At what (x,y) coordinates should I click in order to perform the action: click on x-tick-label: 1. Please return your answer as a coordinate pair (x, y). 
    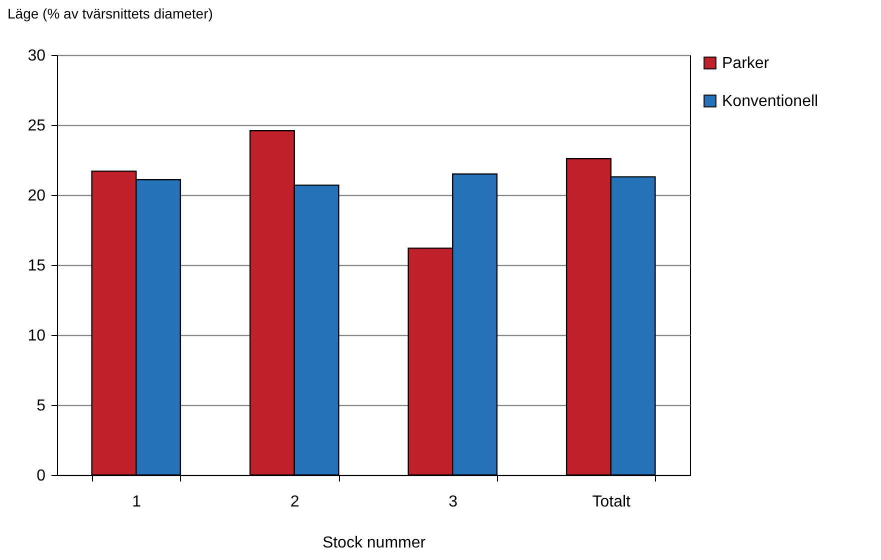
    Looking at the image, I should click on (137, 502).